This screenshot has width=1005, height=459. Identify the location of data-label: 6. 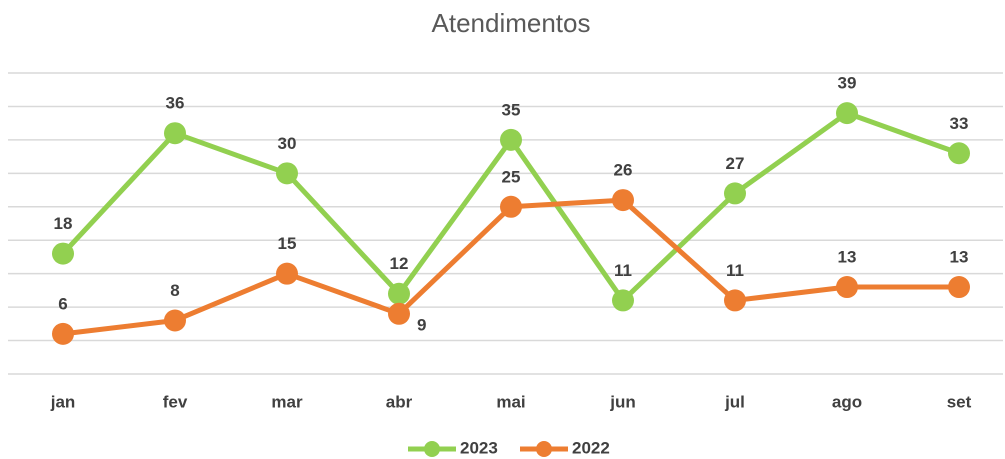
(62, 303).